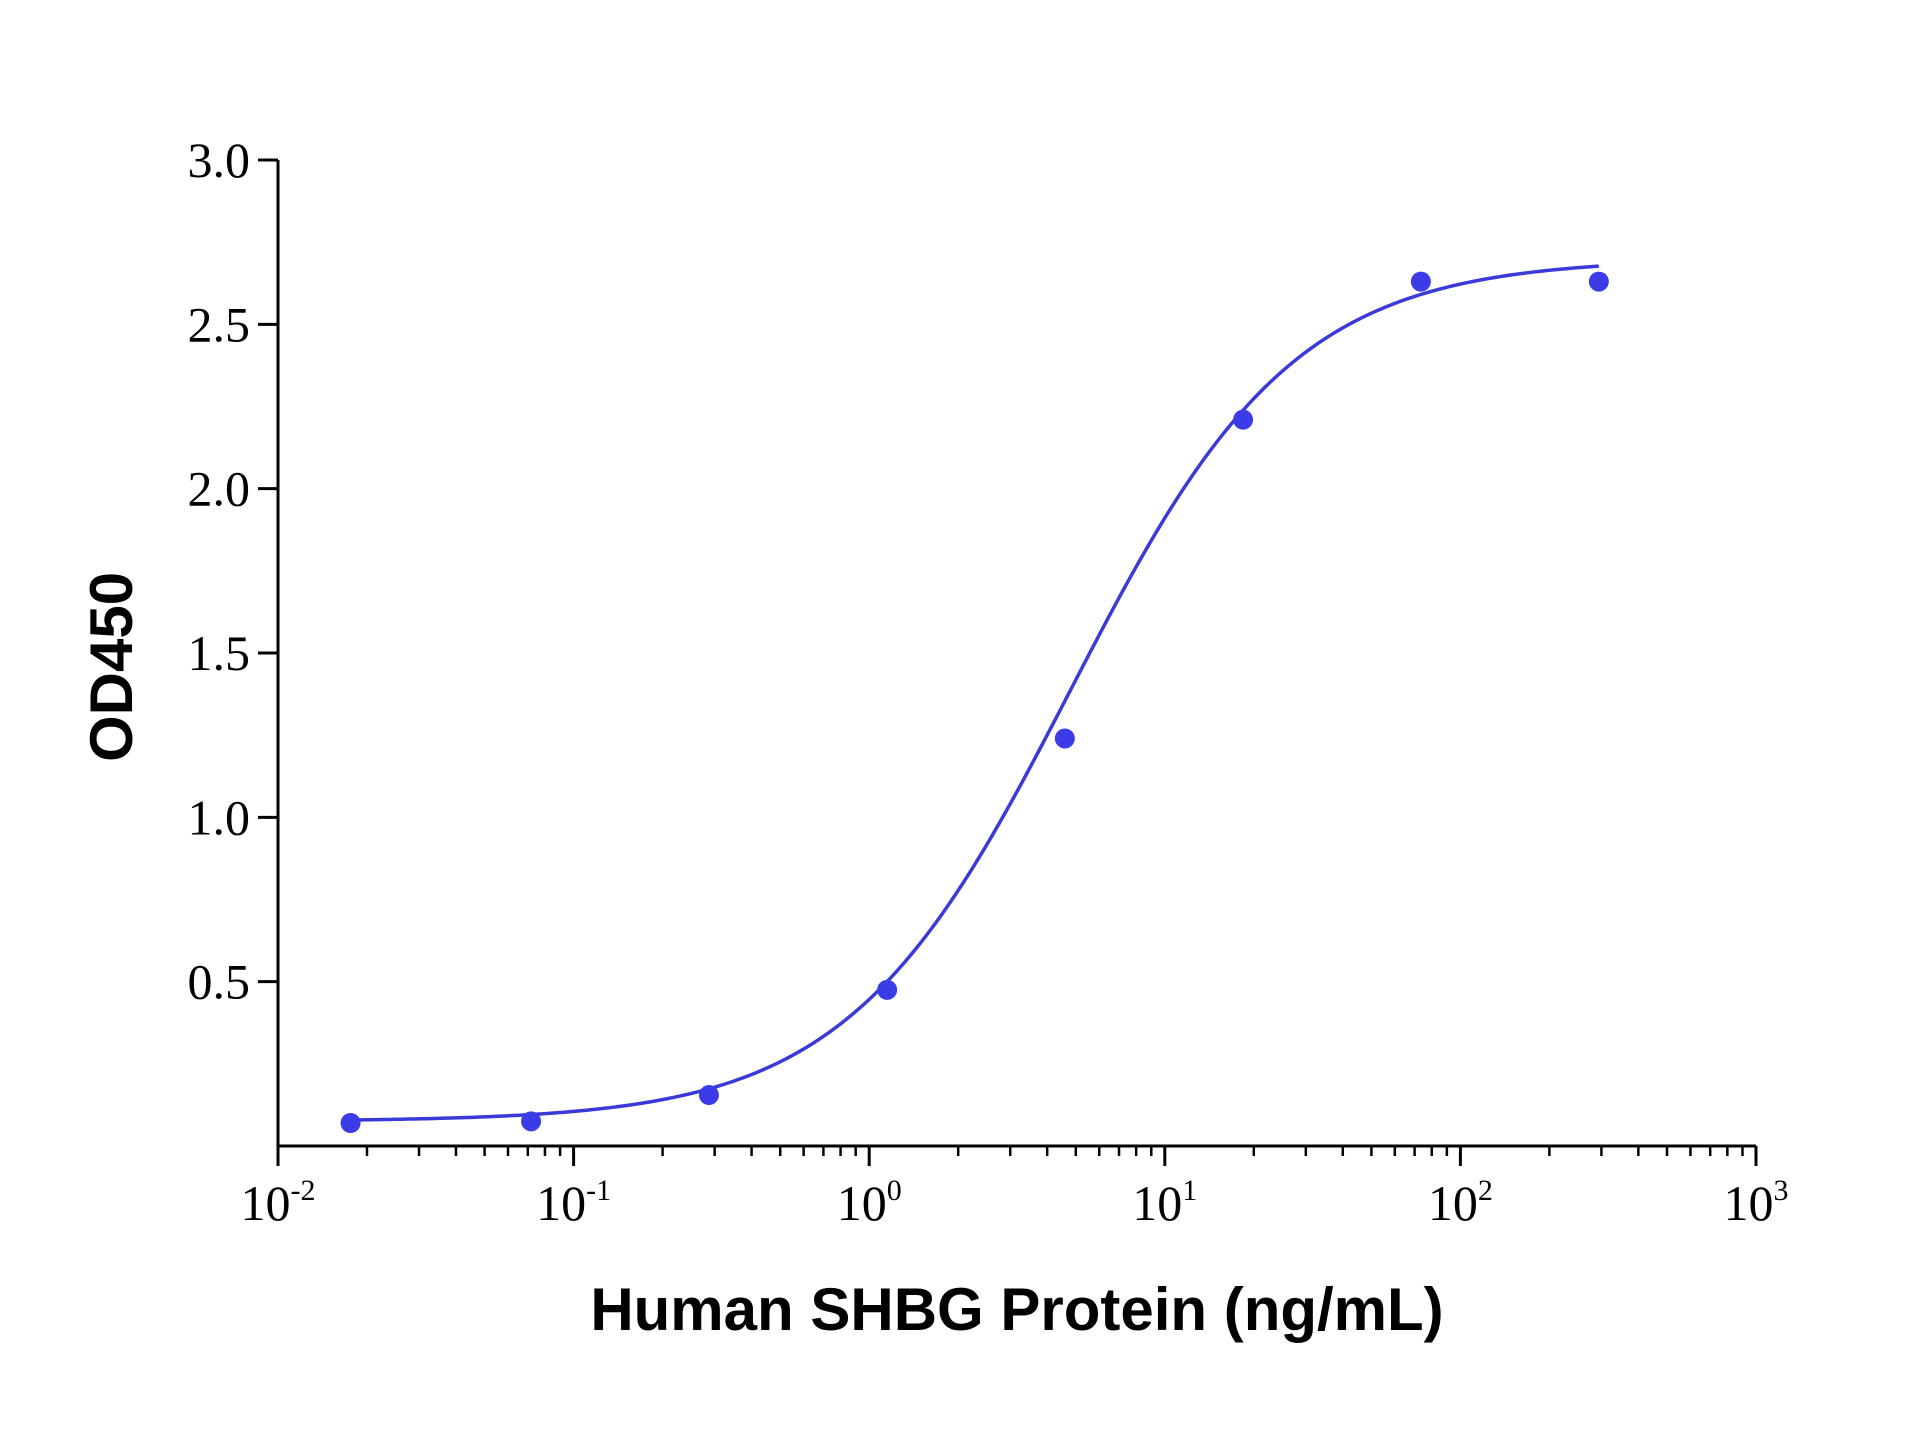 The width and height of the screenshot is (1920, 1440). I want to click on x-tick-label: 10³, so click(1756, 1202).